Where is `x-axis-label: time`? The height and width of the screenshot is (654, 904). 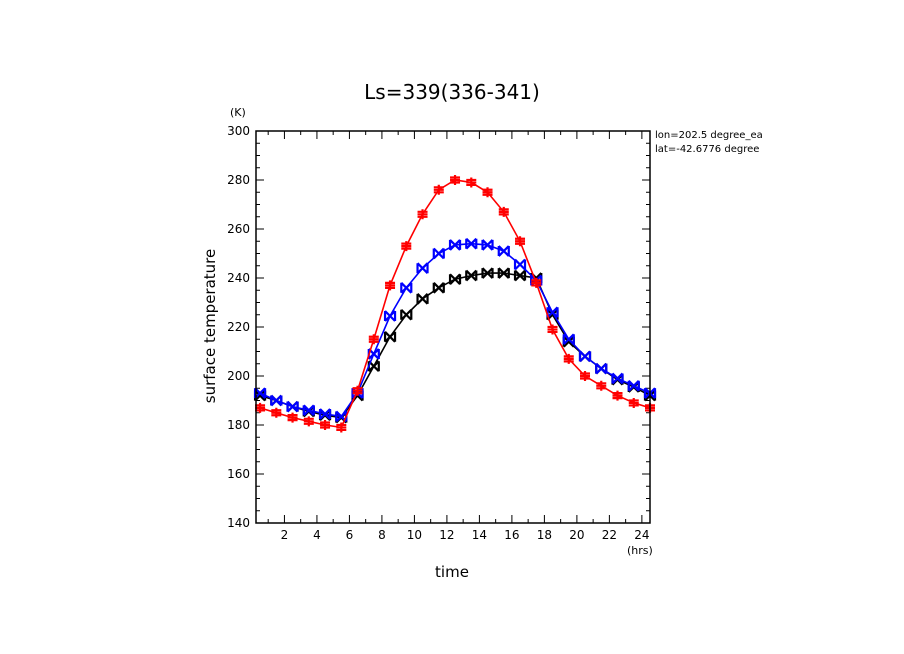
x-axis-label: time is located at coordinates (452, 572).